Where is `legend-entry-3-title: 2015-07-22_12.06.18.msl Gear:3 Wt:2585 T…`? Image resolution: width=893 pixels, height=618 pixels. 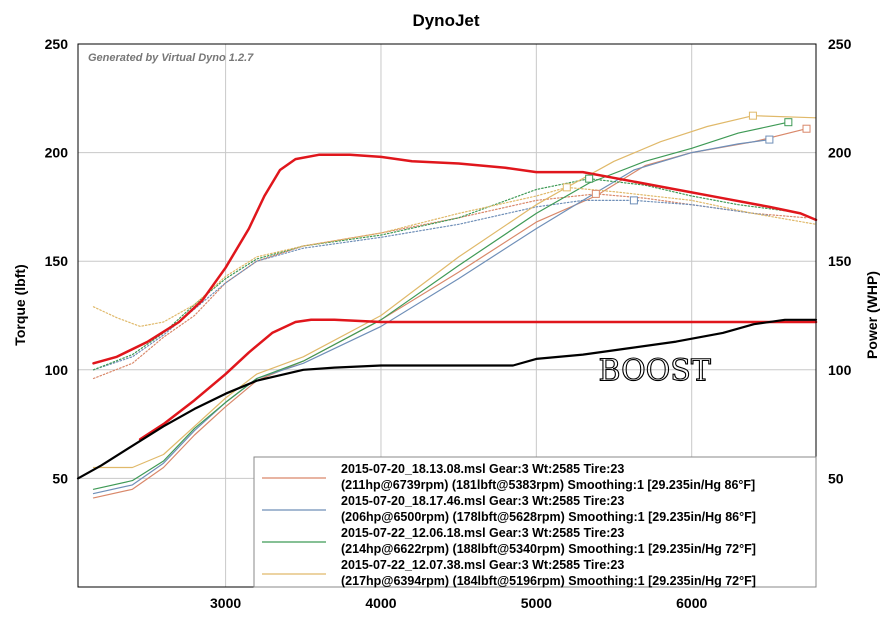 legend-entry-3-title: 2015-07-22_12.06.18.msl Gear:3 Wt:2585 T… is located at coordinates (482, 533).